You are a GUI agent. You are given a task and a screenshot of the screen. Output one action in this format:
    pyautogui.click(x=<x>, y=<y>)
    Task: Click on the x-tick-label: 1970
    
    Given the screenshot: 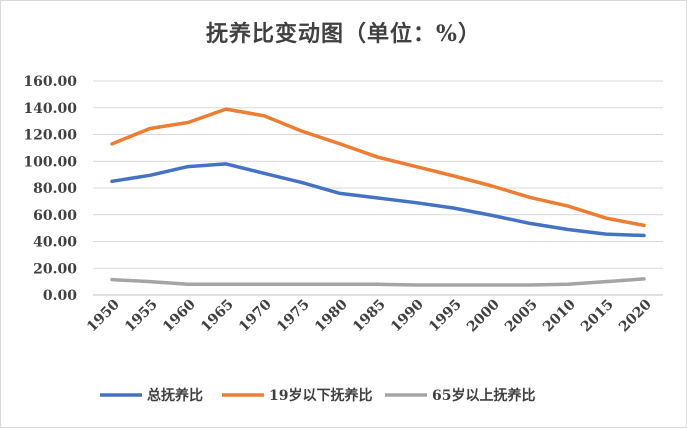 What is the action you would take?
    pyautogui.click(x=255, y=315)
    